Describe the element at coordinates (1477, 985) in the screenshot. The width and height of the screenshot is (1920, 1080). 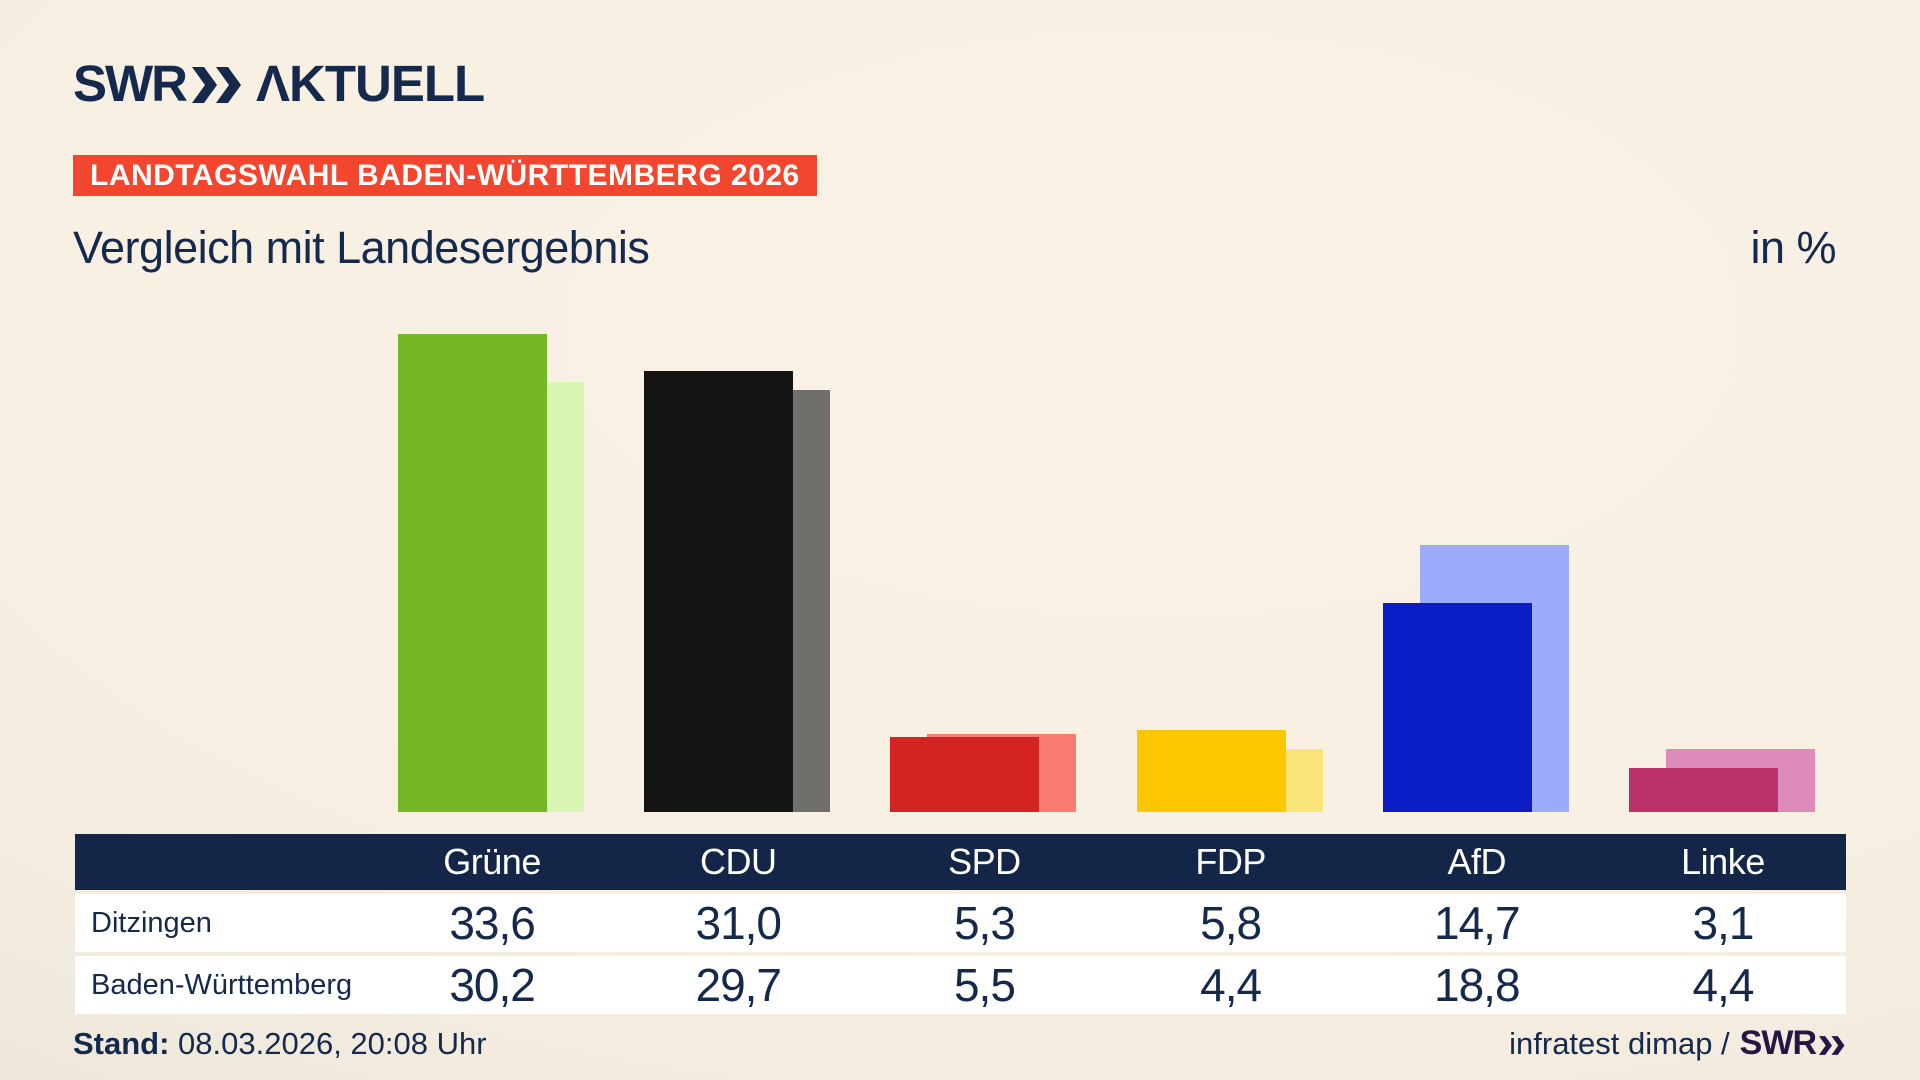
I see `value-cell-Baden-Württemberg-AfD: 18,8` at that location.